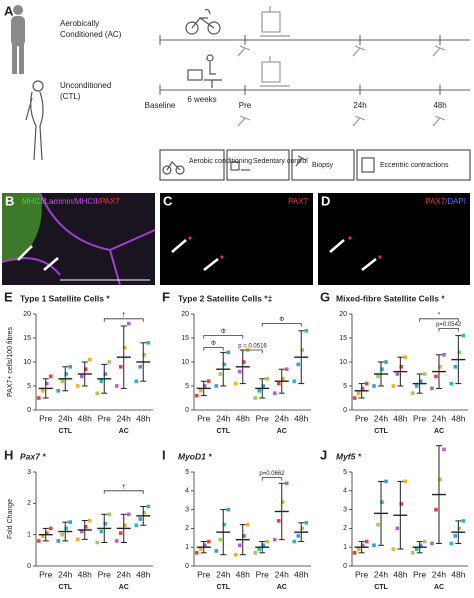  I want to click on panel-label: B, so click(9, 200).